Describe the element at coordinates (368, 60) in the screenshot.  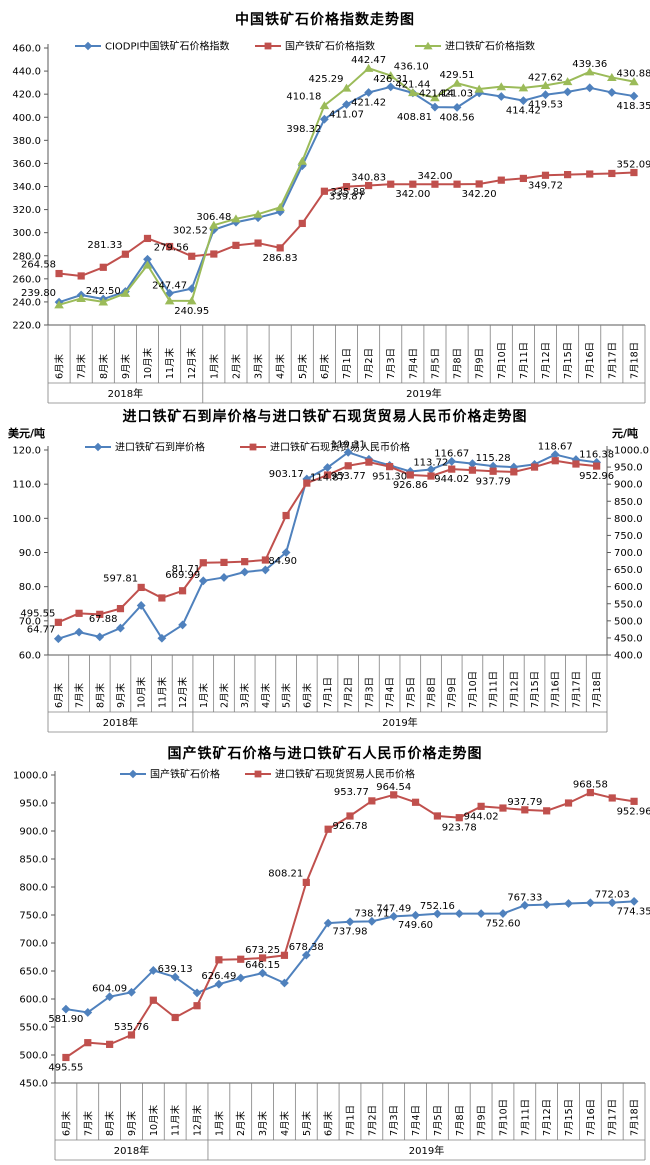
I see `data-label: 442.47` at that location.